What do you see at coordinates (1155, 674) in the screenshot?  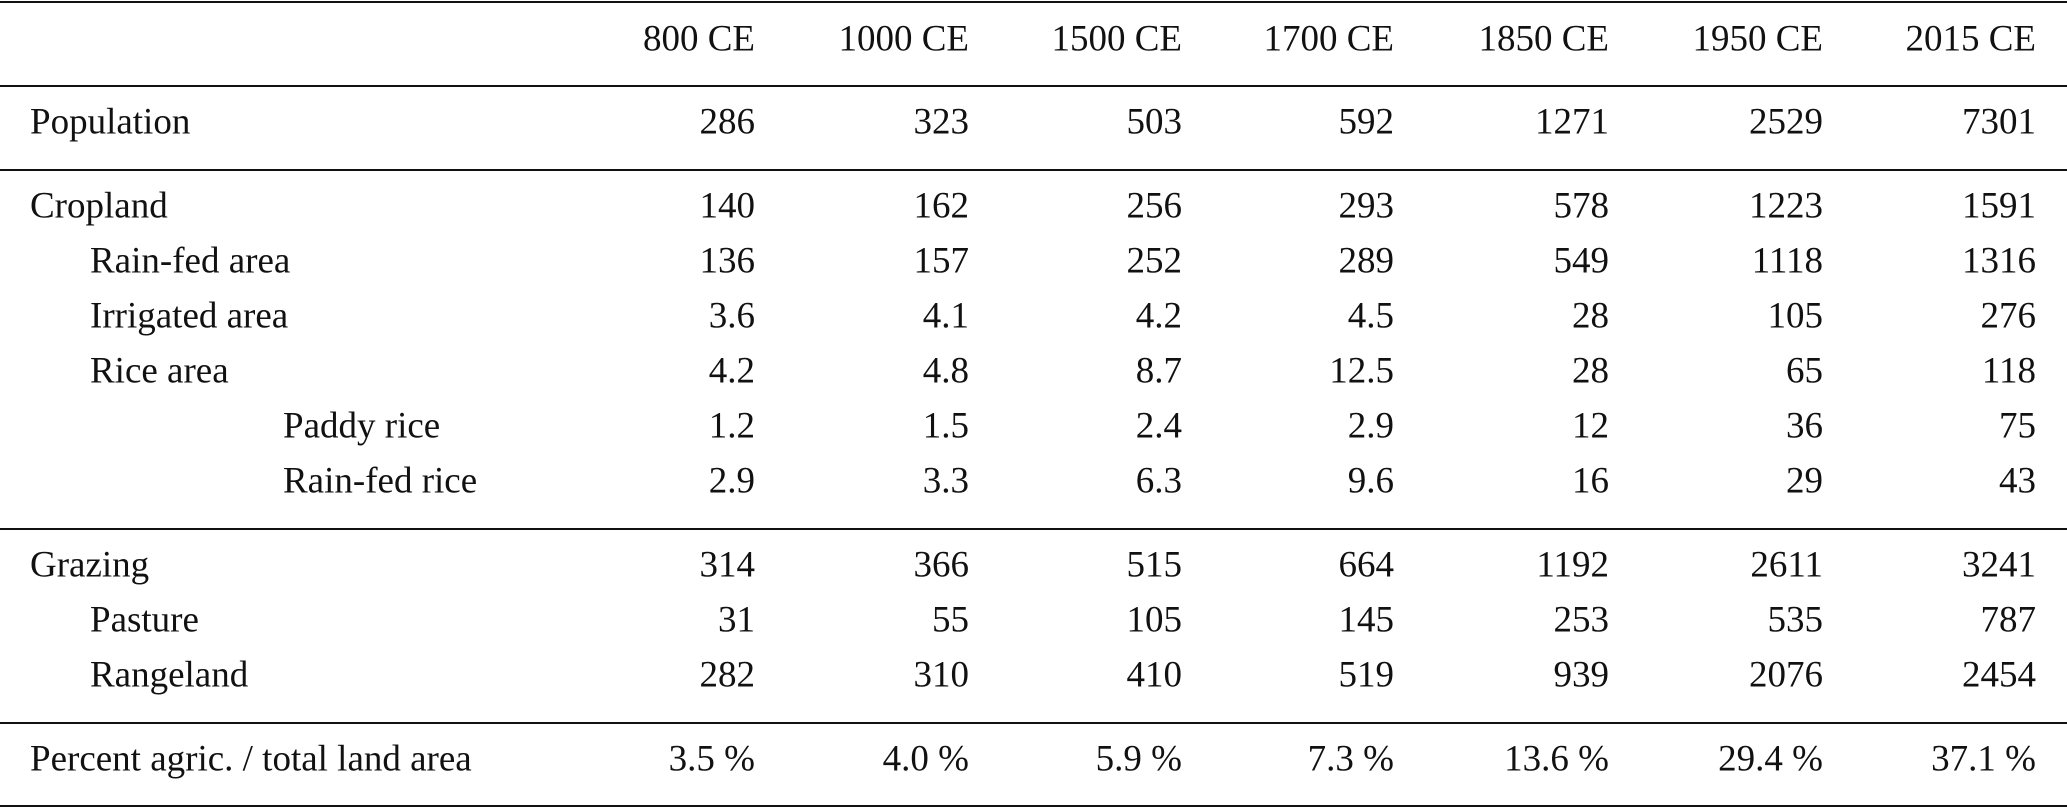 I see `cell: 410` at bounding box center [1155, 674].